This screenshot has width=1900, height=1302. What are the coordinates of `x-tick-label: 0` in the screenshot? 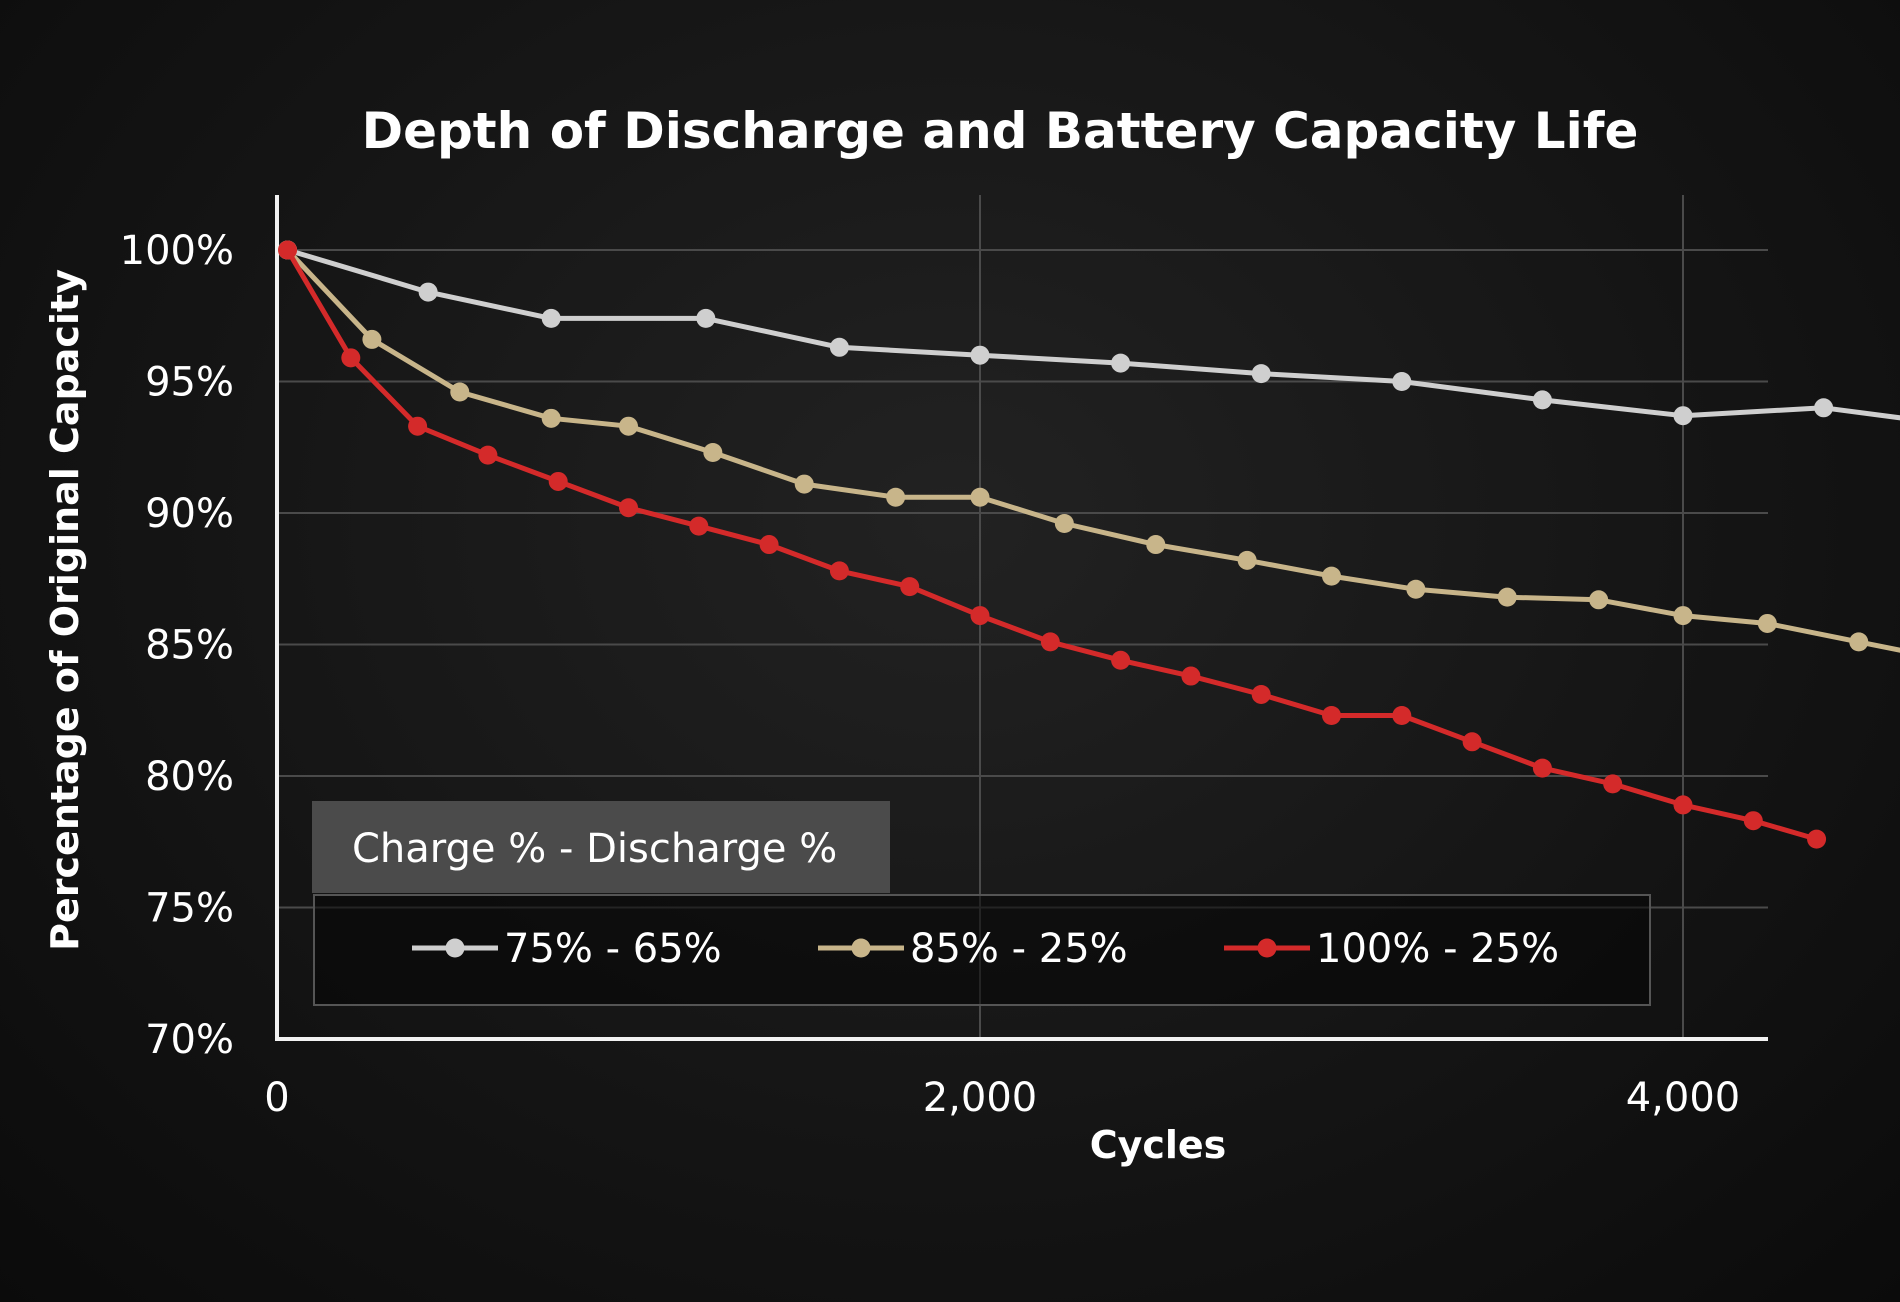 It's located at (276, 1098).